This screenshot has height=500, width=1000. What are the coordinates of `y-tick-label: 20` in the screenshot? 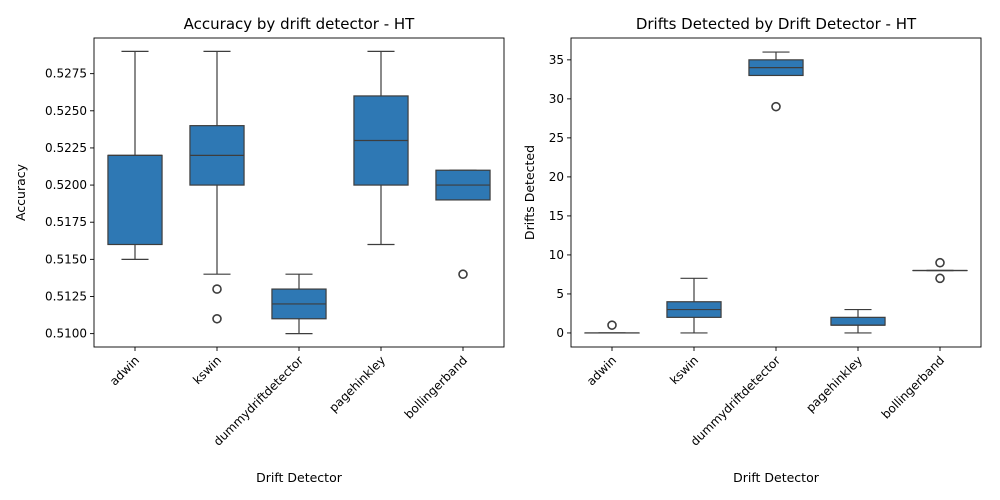 It's located at (556, 177).